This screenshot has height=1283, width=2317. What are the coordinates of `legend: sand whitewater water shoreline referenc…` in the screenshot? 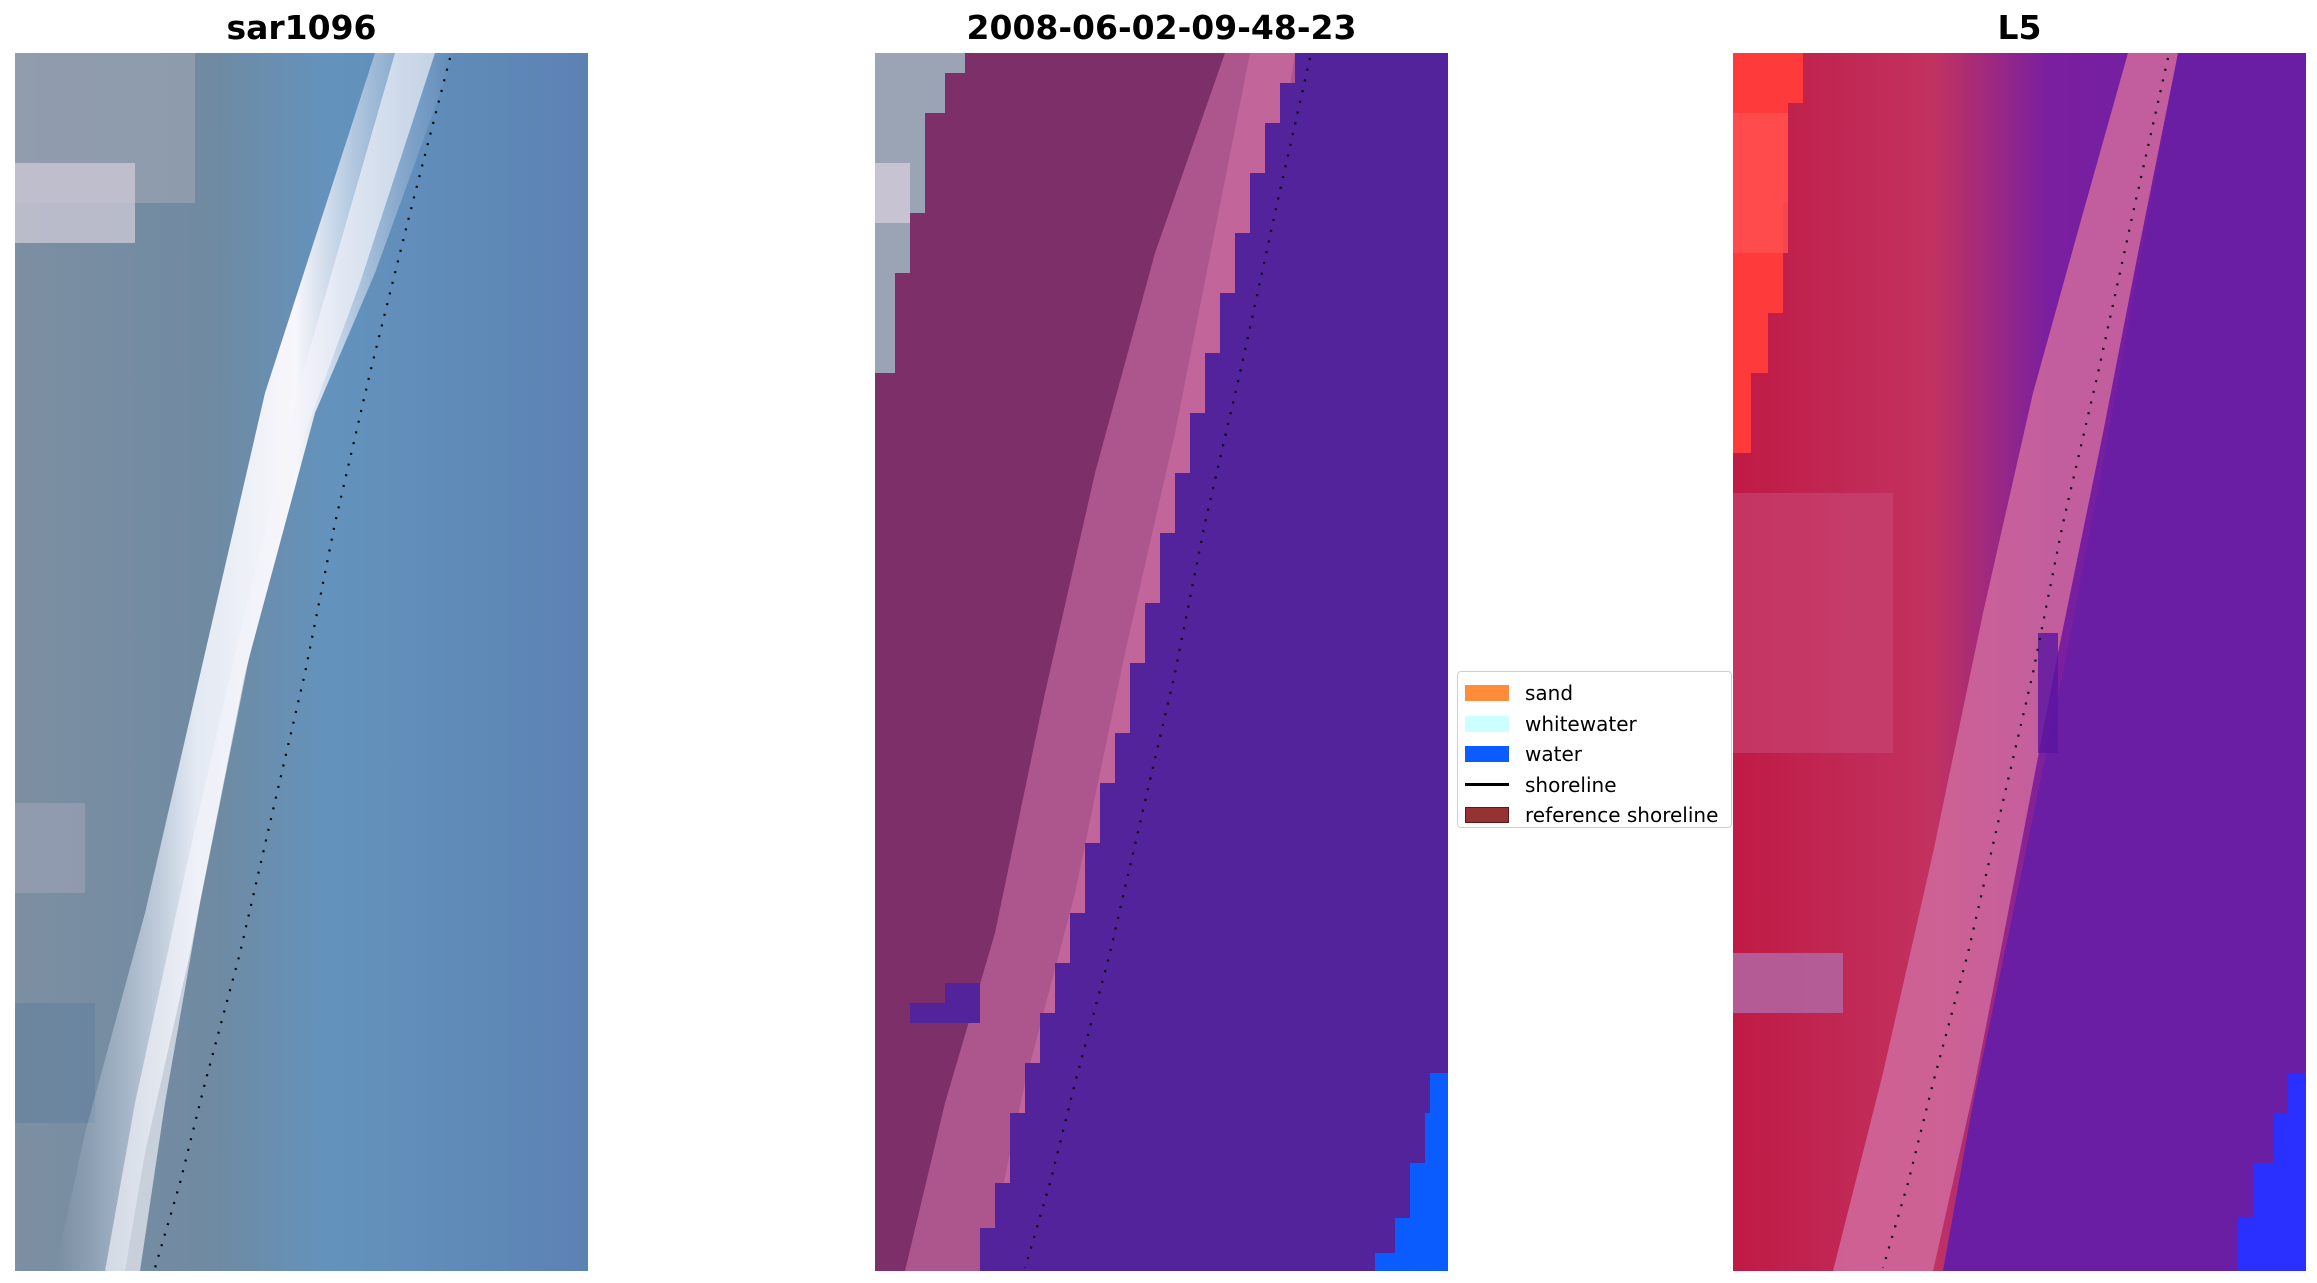 It's located at (1594, 749).